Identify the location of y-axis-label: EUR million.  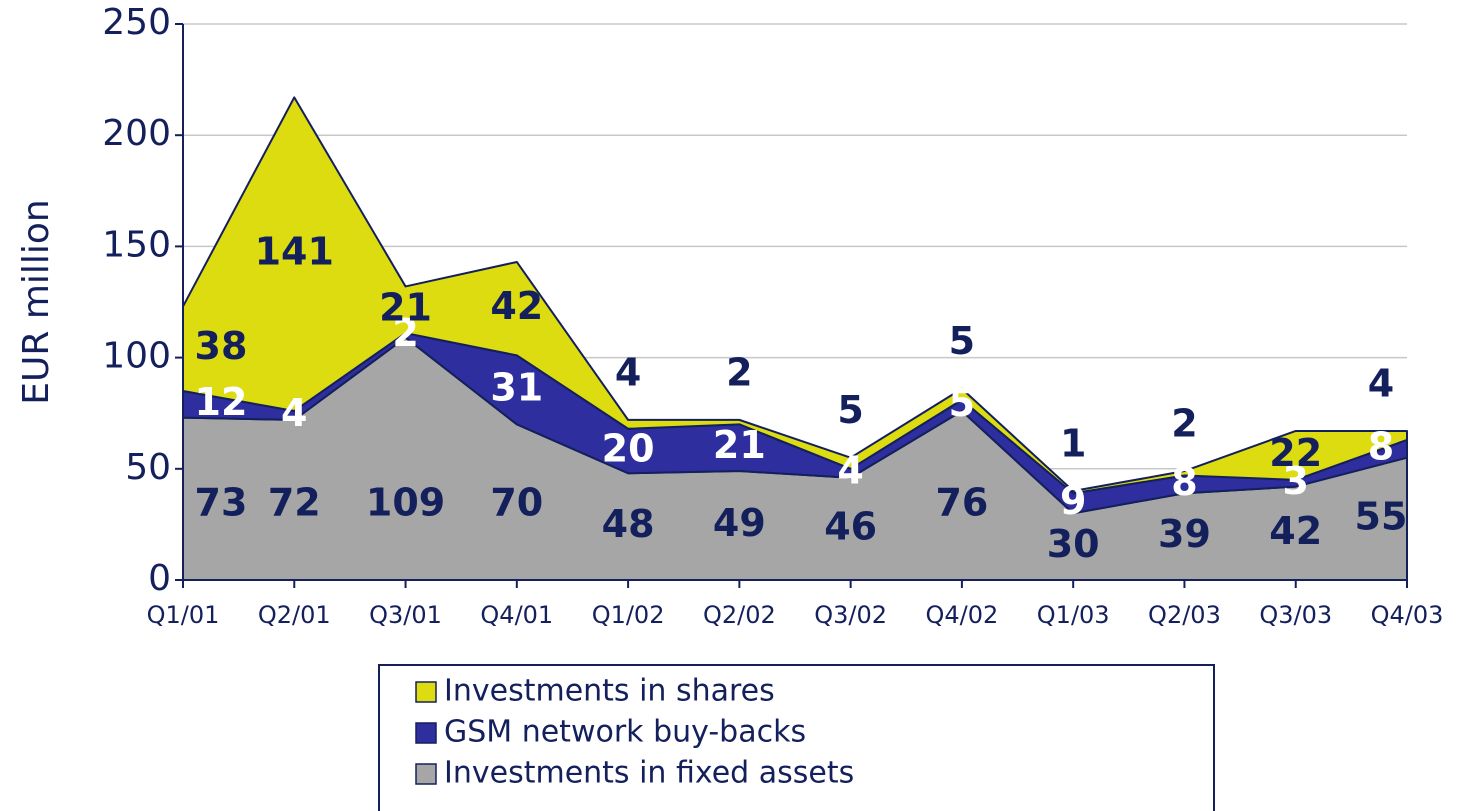
(36, 301).